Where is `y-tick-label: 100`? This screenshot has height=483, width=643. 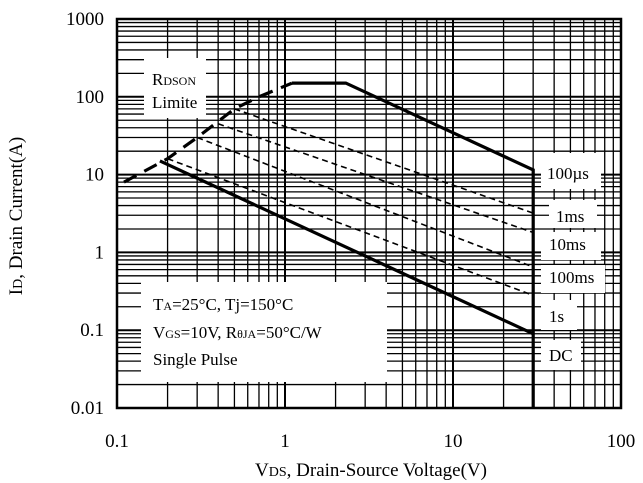
y-tick-label: 100 is located at coordinates (90, 97).